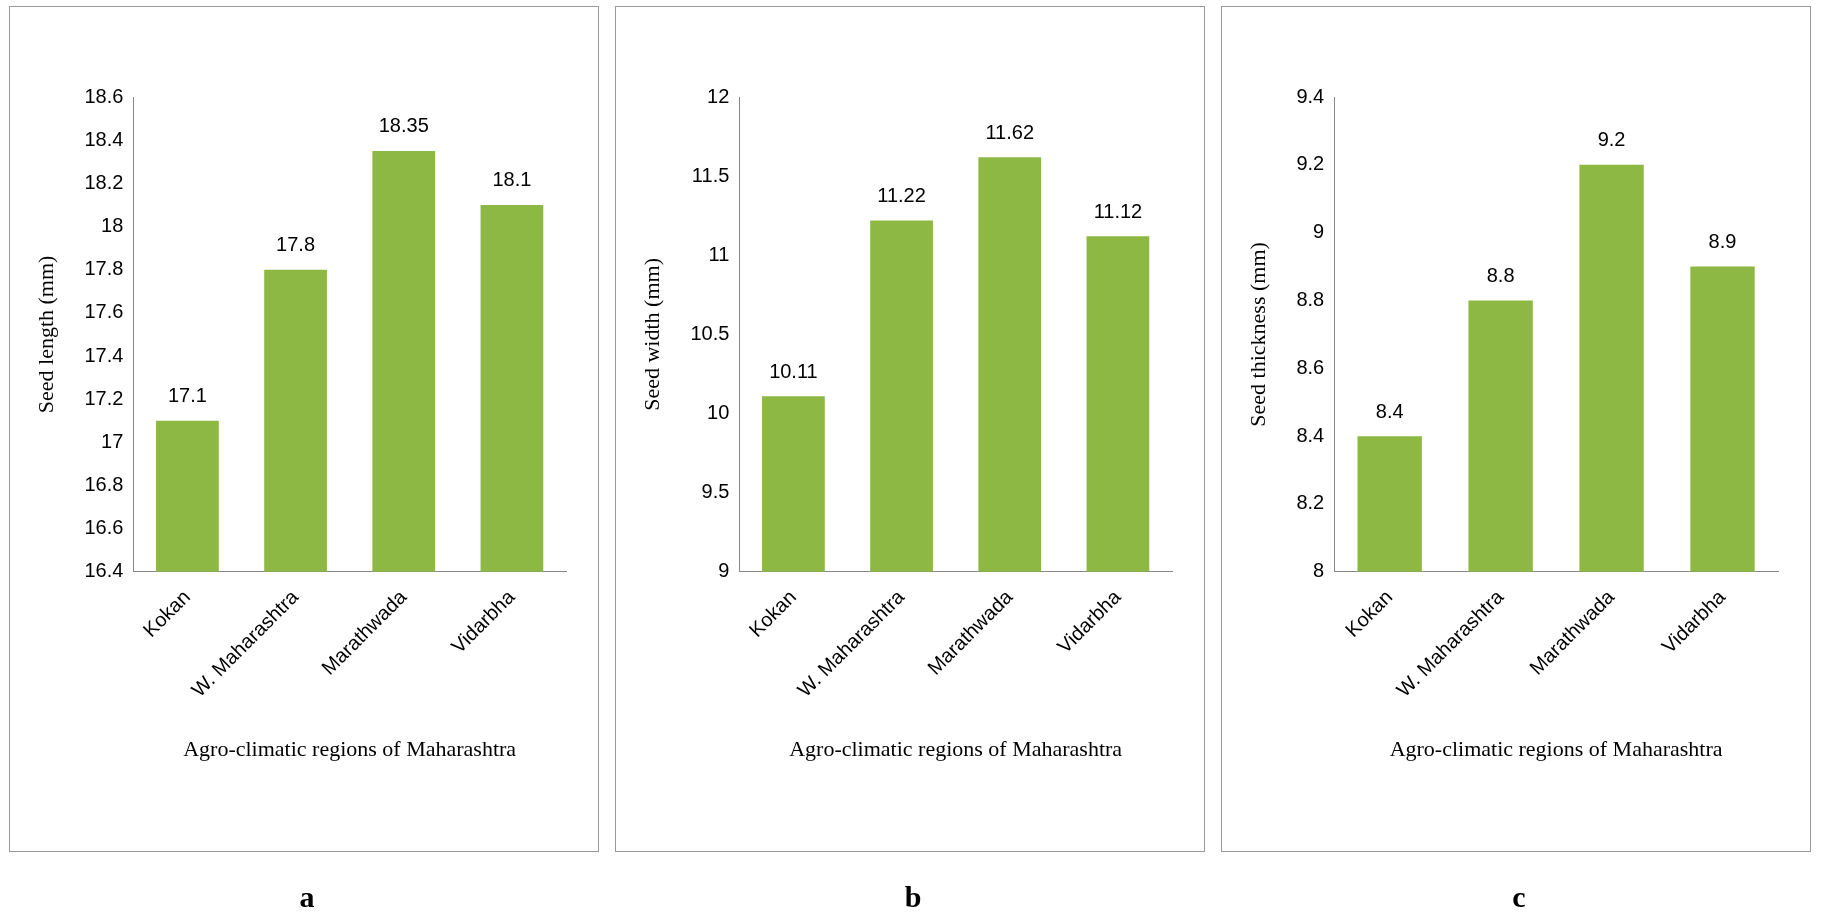 This screenshot has width=1830, height=923. Describe the element at coordinates (710, 174) in the screenshot. I see `y-tick-label: 11.5` at that location.